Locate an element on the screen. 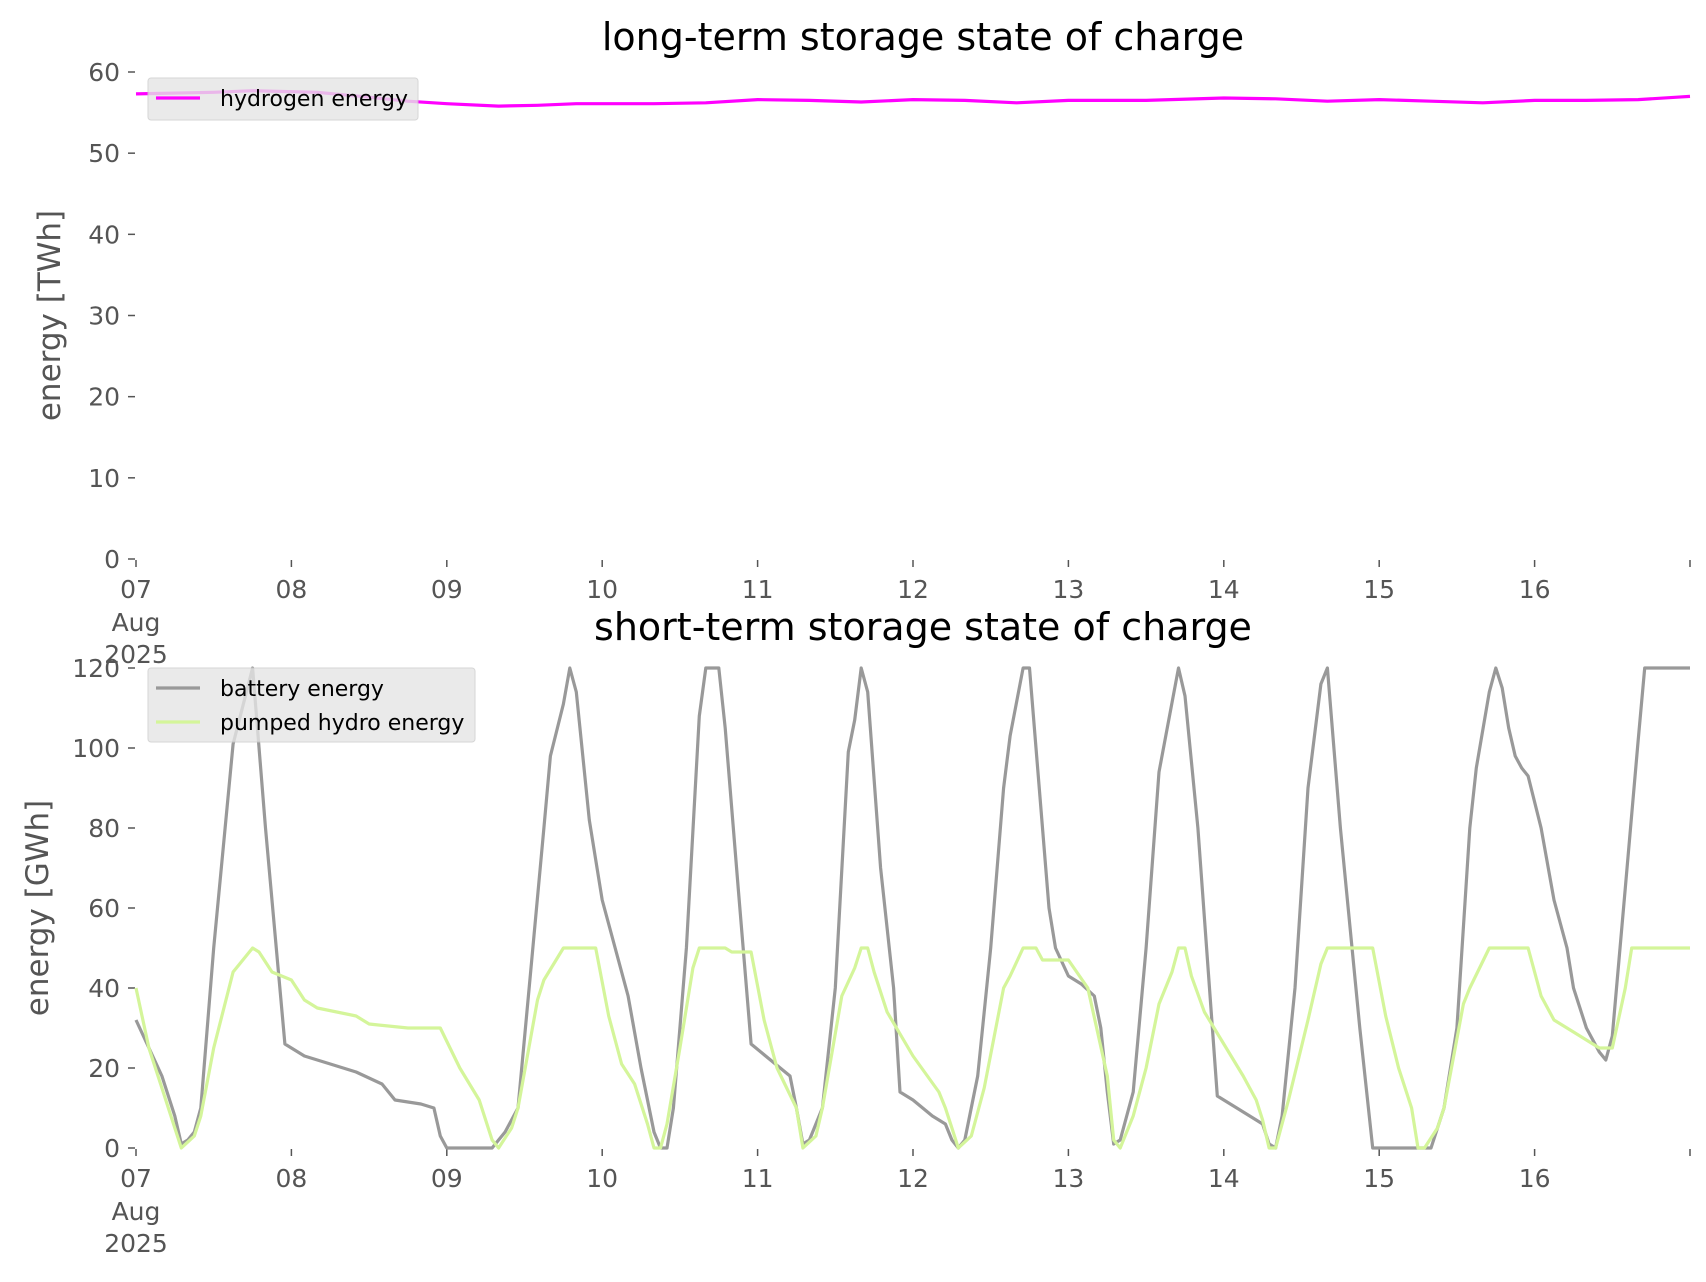 The height and width of the screenshot is (1282, 1706). y-tick-label: 50 is located at coordinates (104, 153).